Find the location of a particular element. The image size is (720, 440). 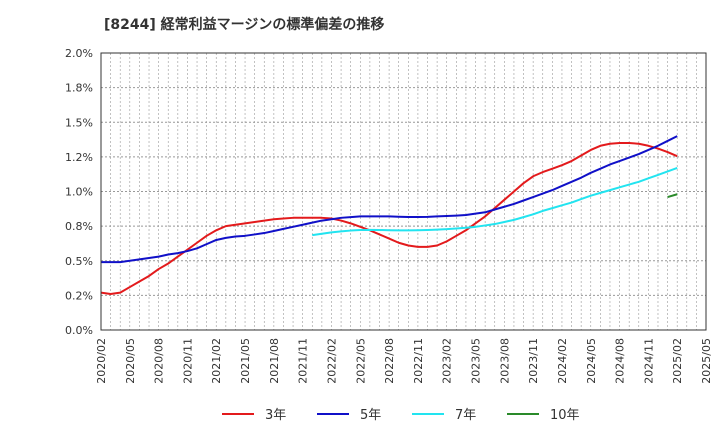

legend-label-3: 10年 is located at coordinates (565, 415).